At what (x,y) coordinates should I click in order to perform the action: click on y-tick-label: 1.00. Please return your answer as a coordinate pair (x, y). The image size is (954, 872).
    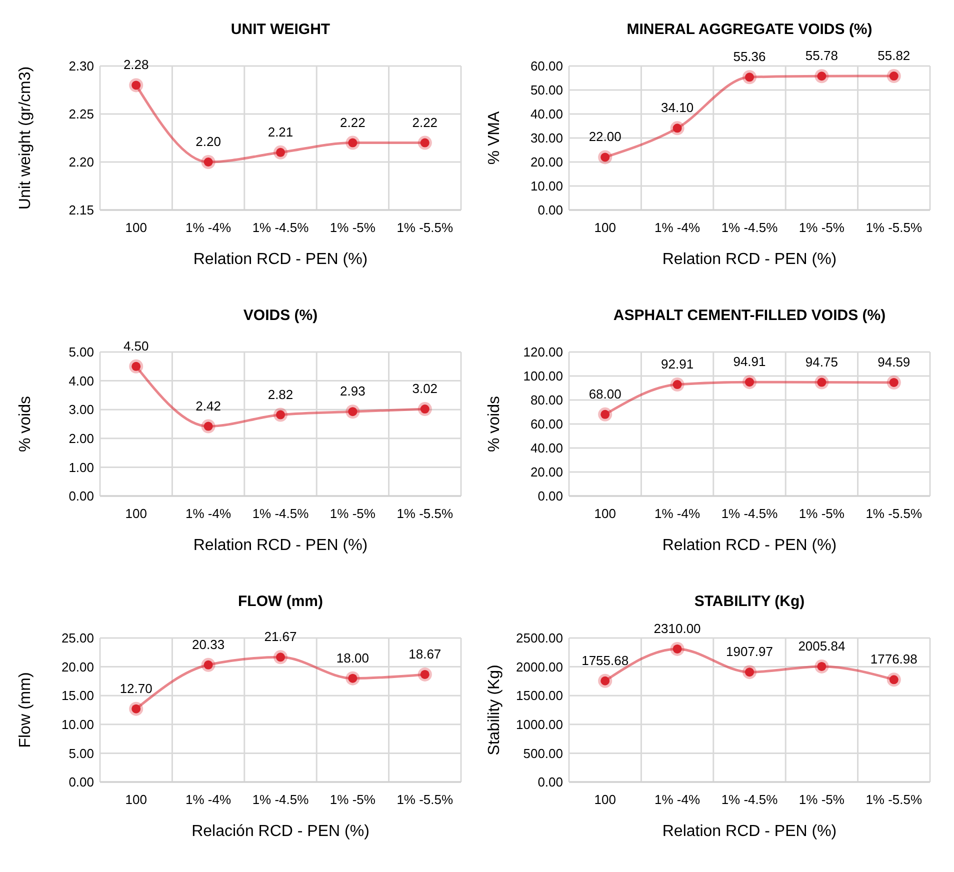
    Looking at the image, I should click on (81, 467).